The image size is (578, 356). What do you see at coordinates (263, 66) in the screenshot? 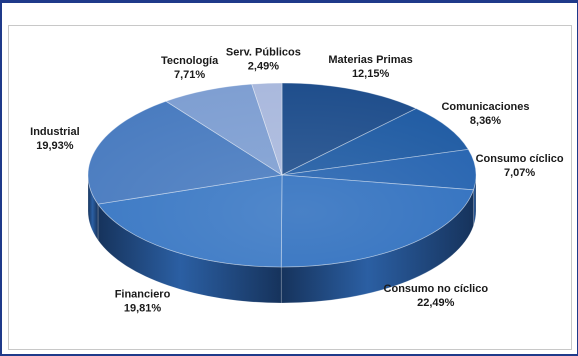
I see `slice-label-value: 2,49%` at bounding box center [263, 66].